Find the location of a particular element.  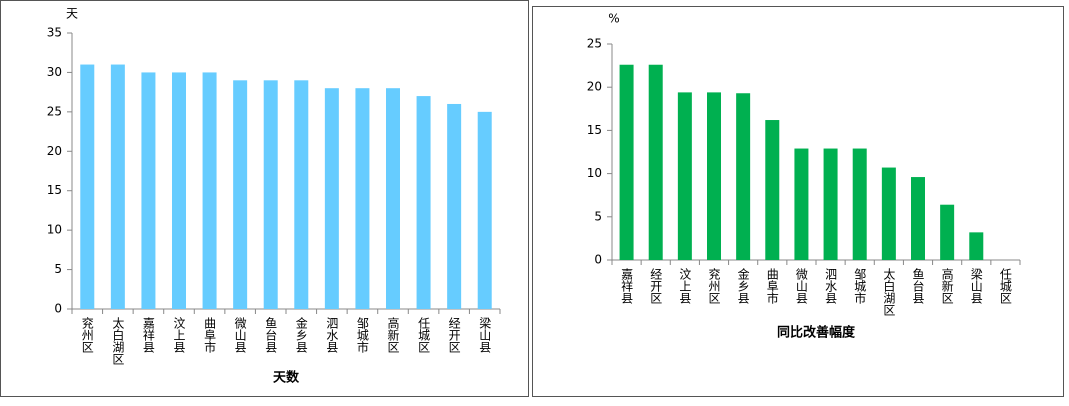

unit-label: 天 is located at coordinates (72, 14).